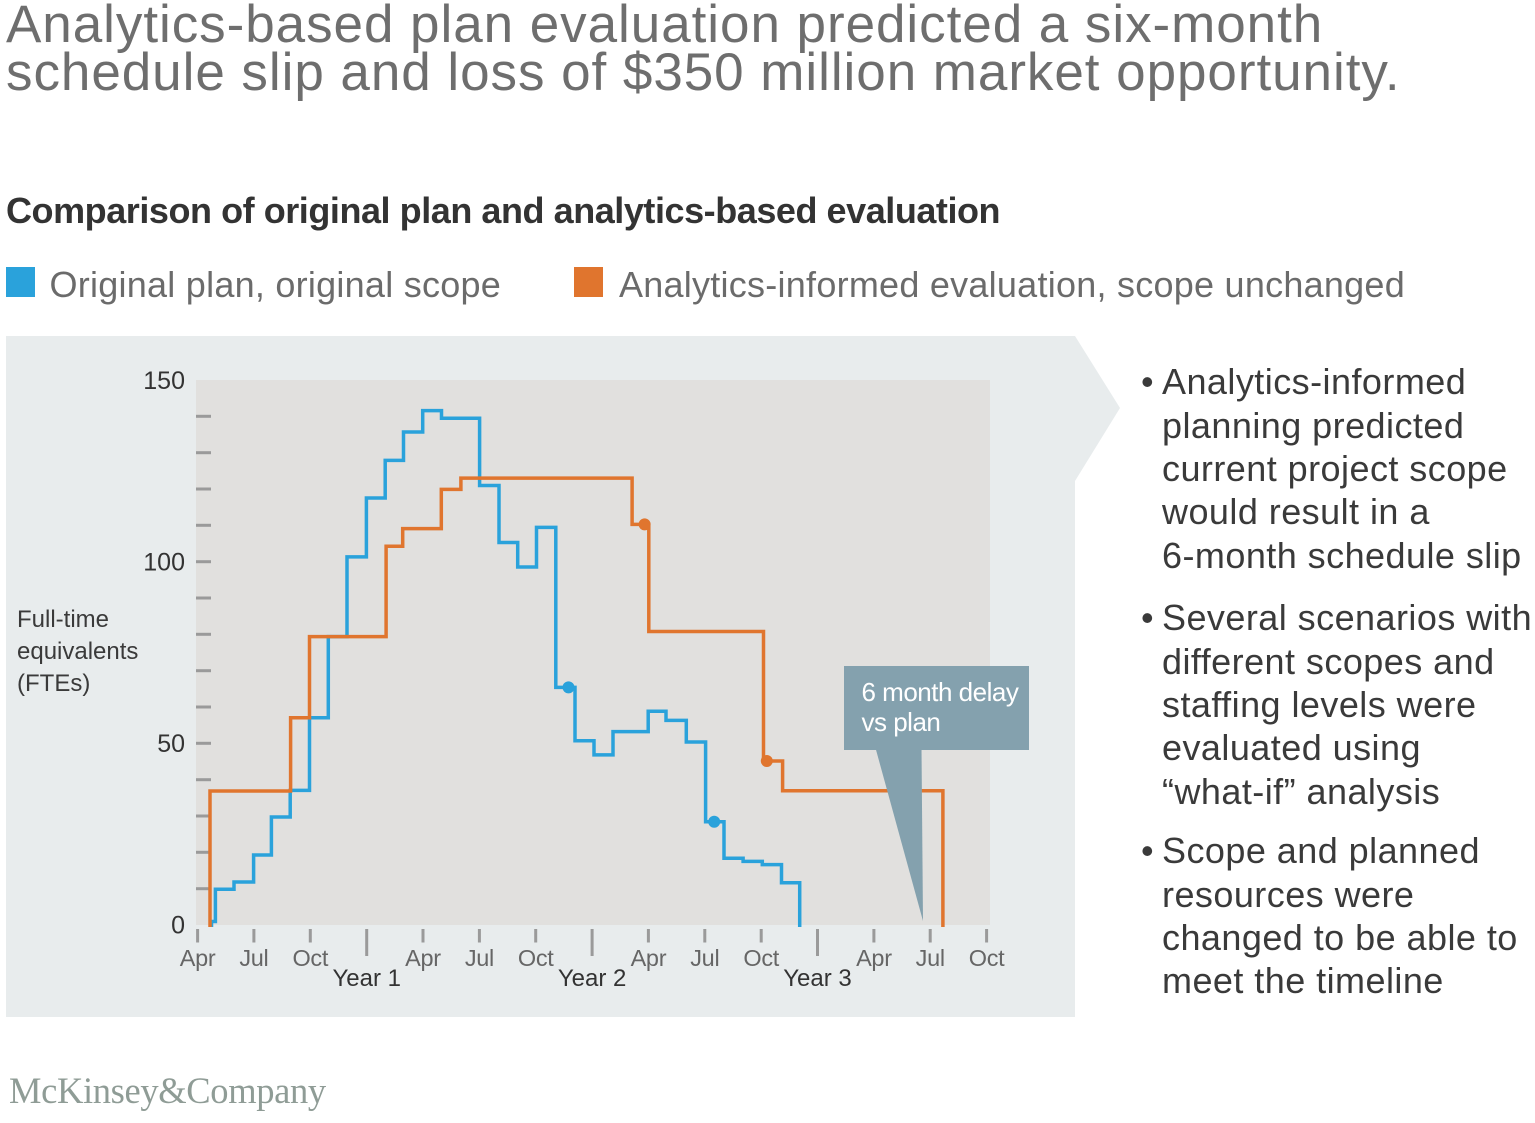  Describe the element at coordinates (164, 563) in the screenshot. I see `svg-text: 100` at that location.